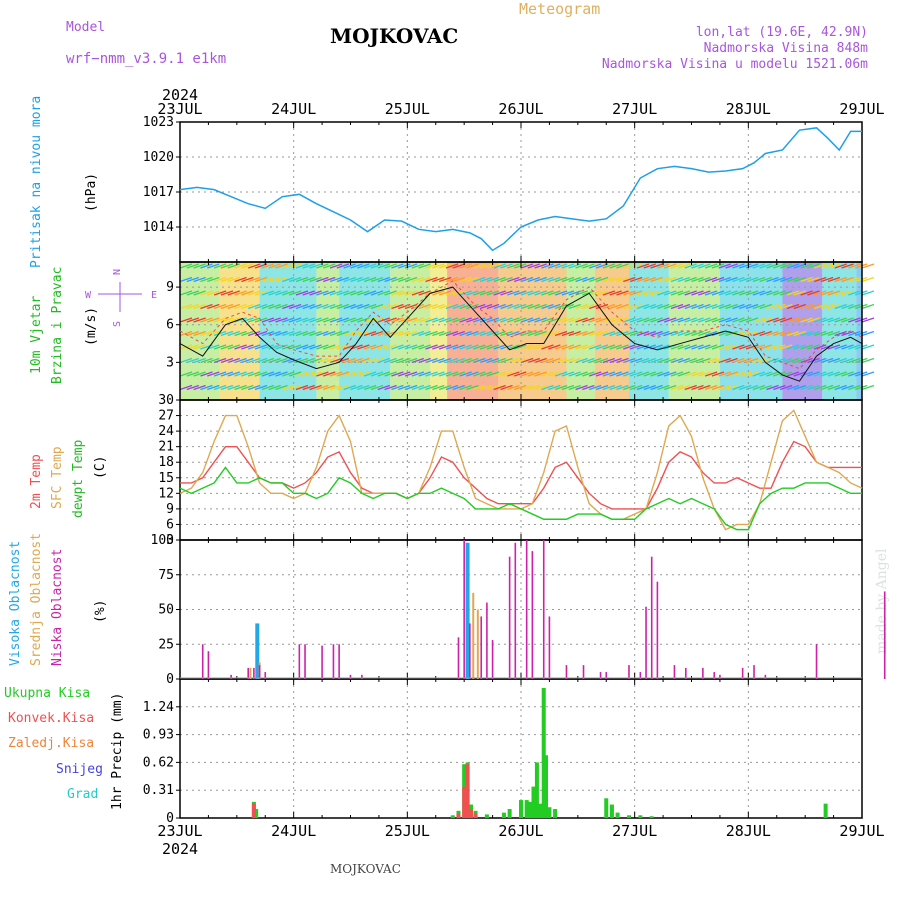 The width and height of the screenshot is (900, 900). Describe the element at coordinates (521, 470) in the screenshot. I see `panel-frame` at that location.